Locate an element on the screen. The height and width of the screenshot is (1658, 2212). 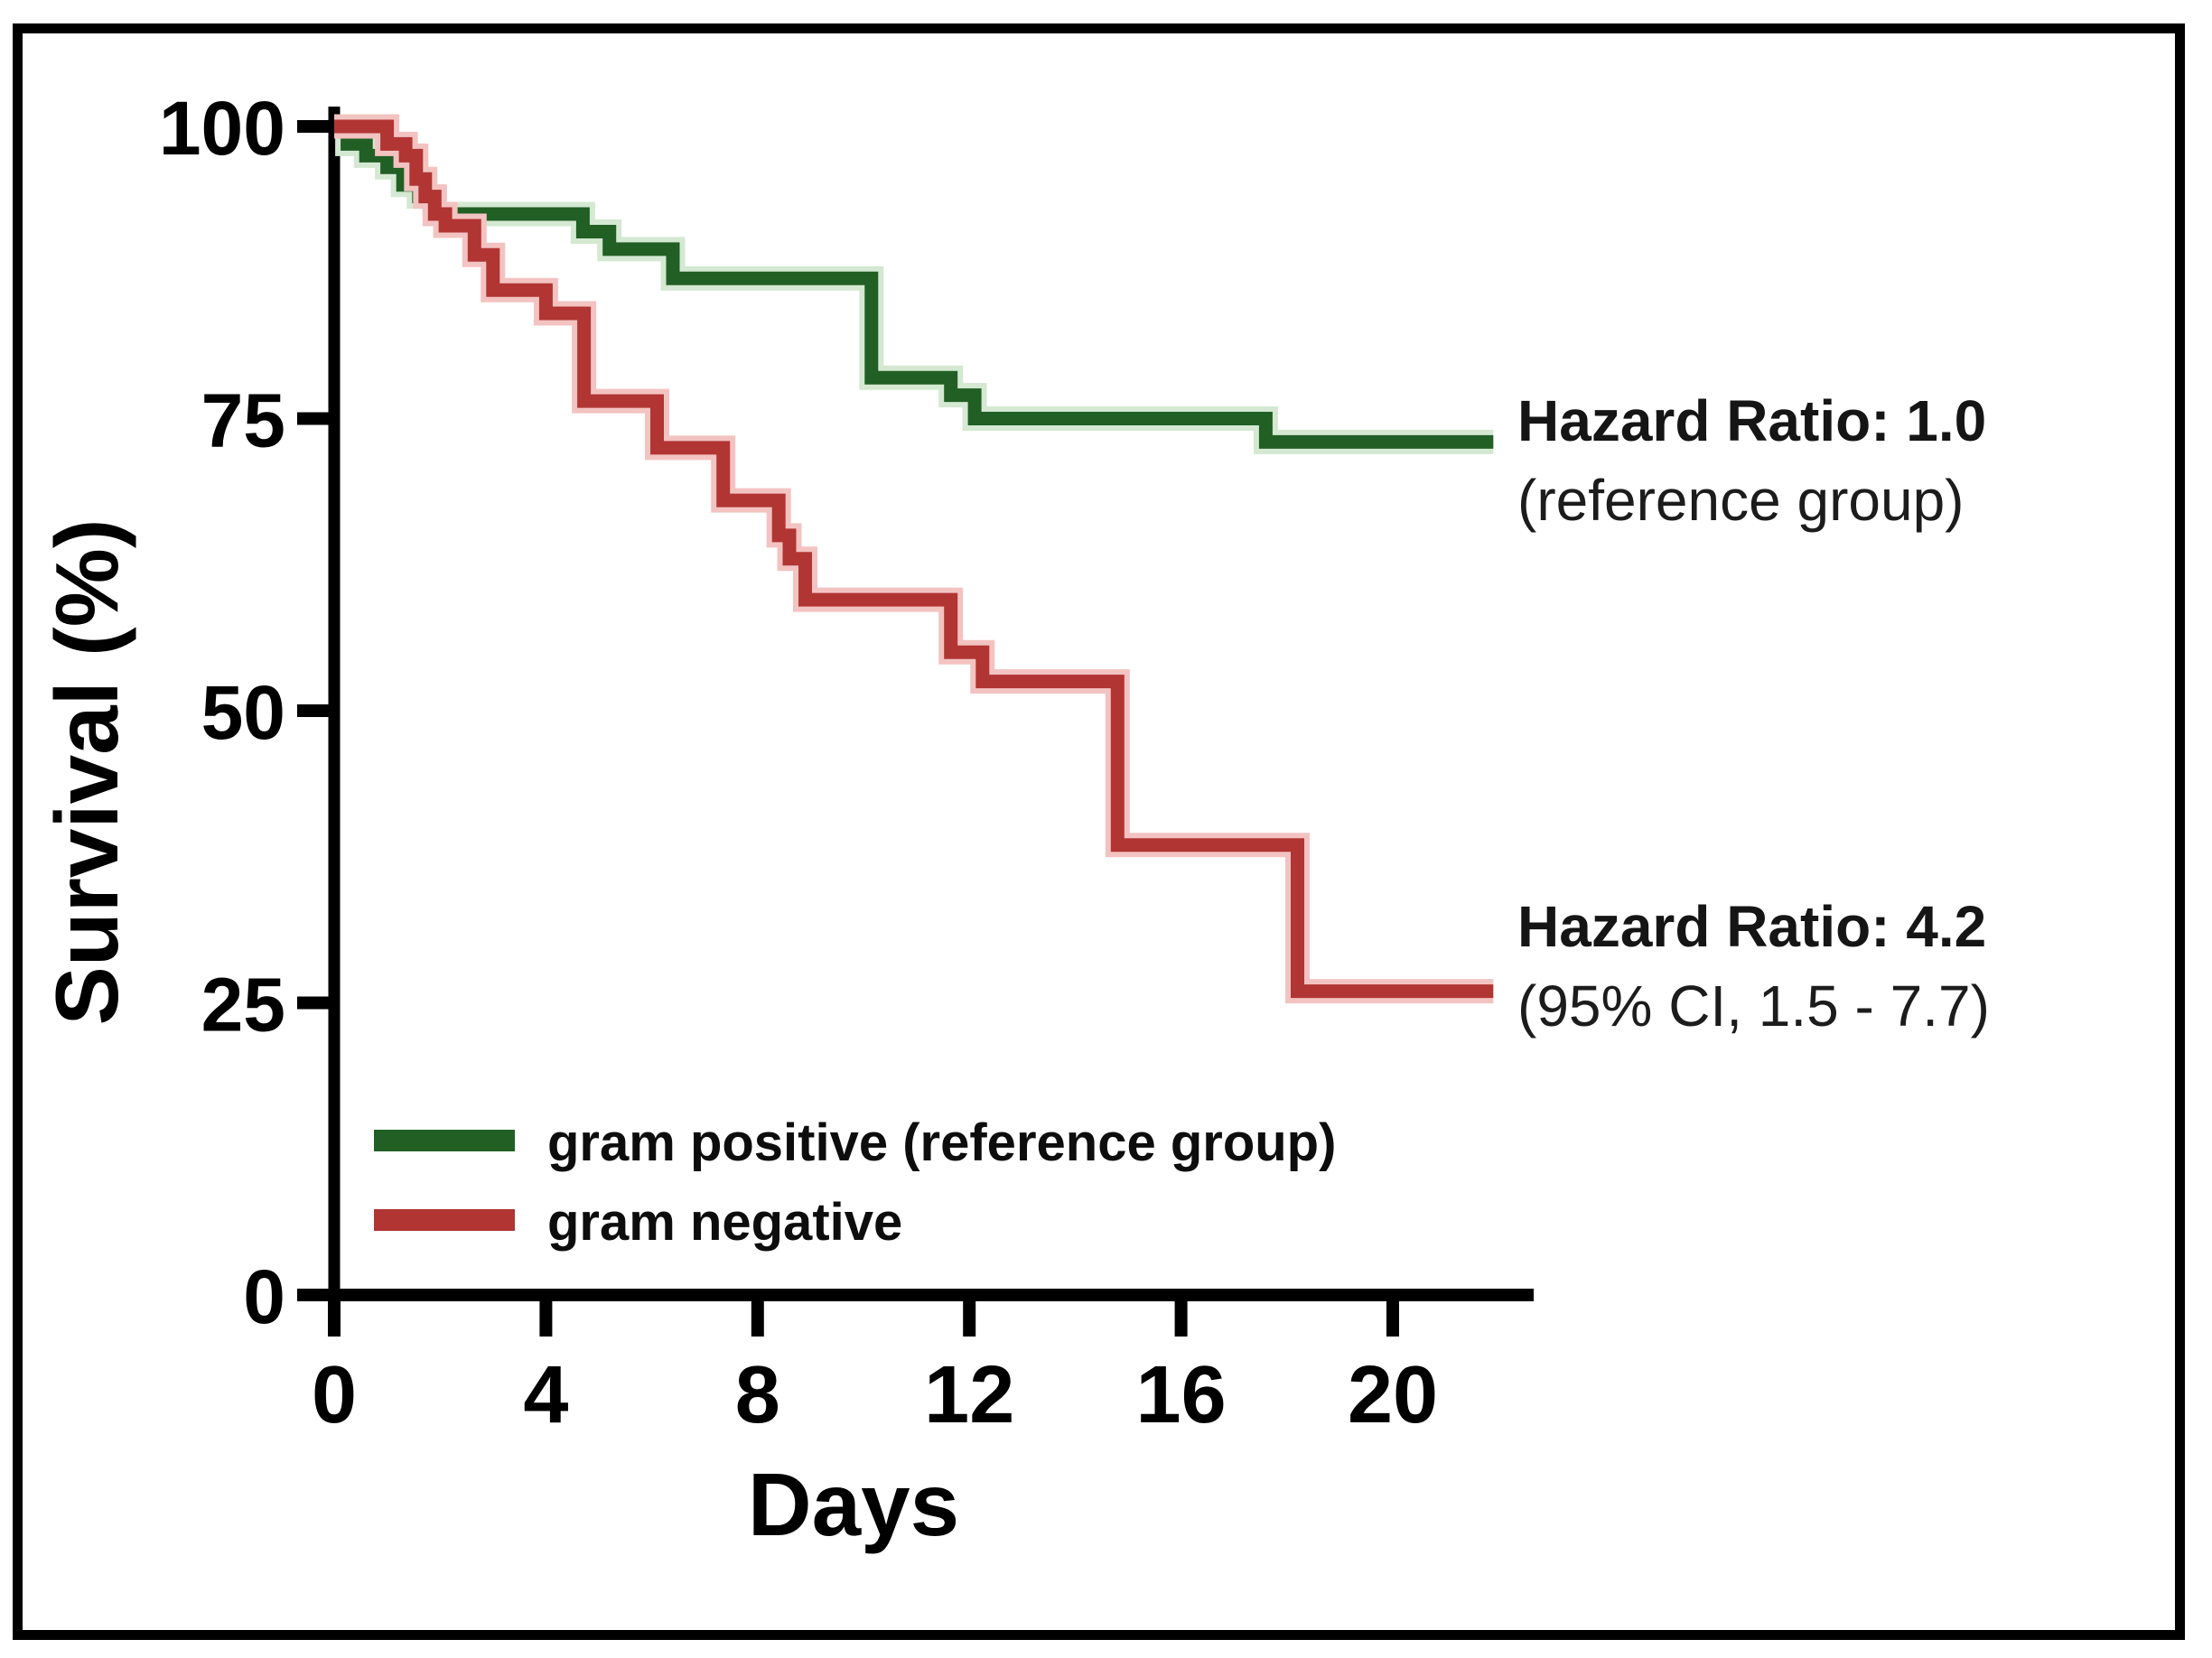
y-axis-title: Survival (%) is located at coordinates (86, 772).